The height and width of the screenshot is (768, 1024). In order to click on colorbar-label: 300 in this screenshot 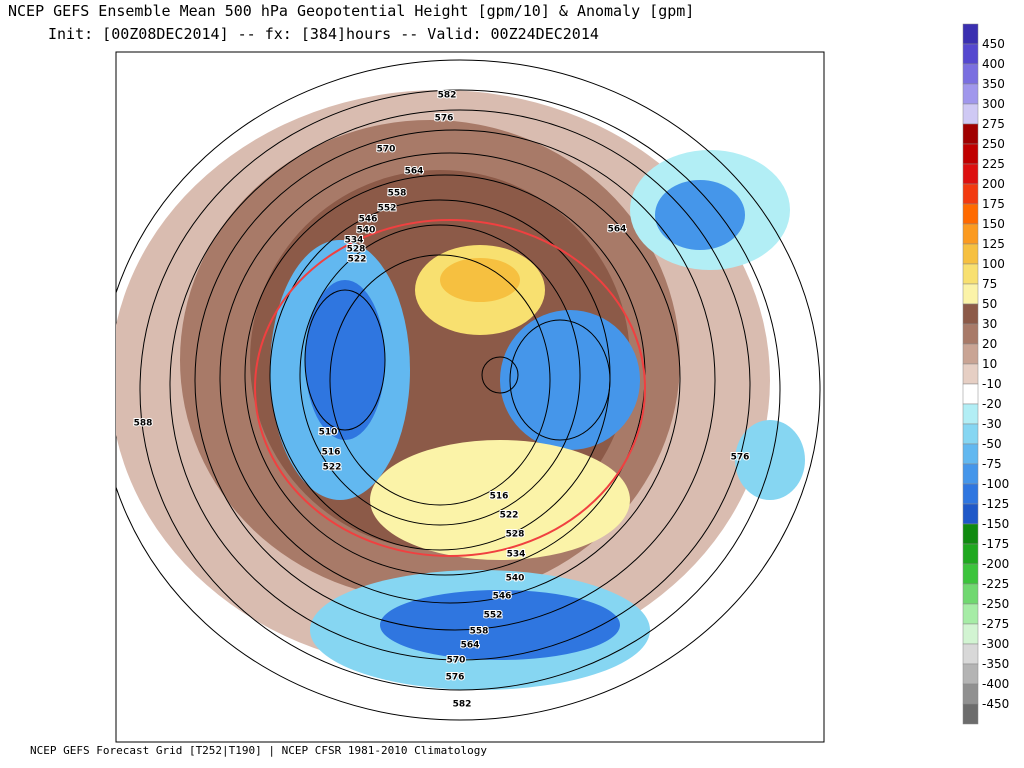, I will do `click(993, 104)`.